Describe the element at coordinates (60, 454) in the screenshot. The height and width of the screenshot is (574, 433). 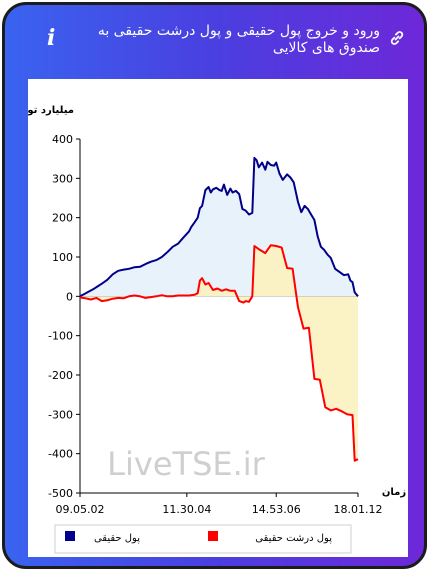
I see `y-tick-label: -400` at that location.